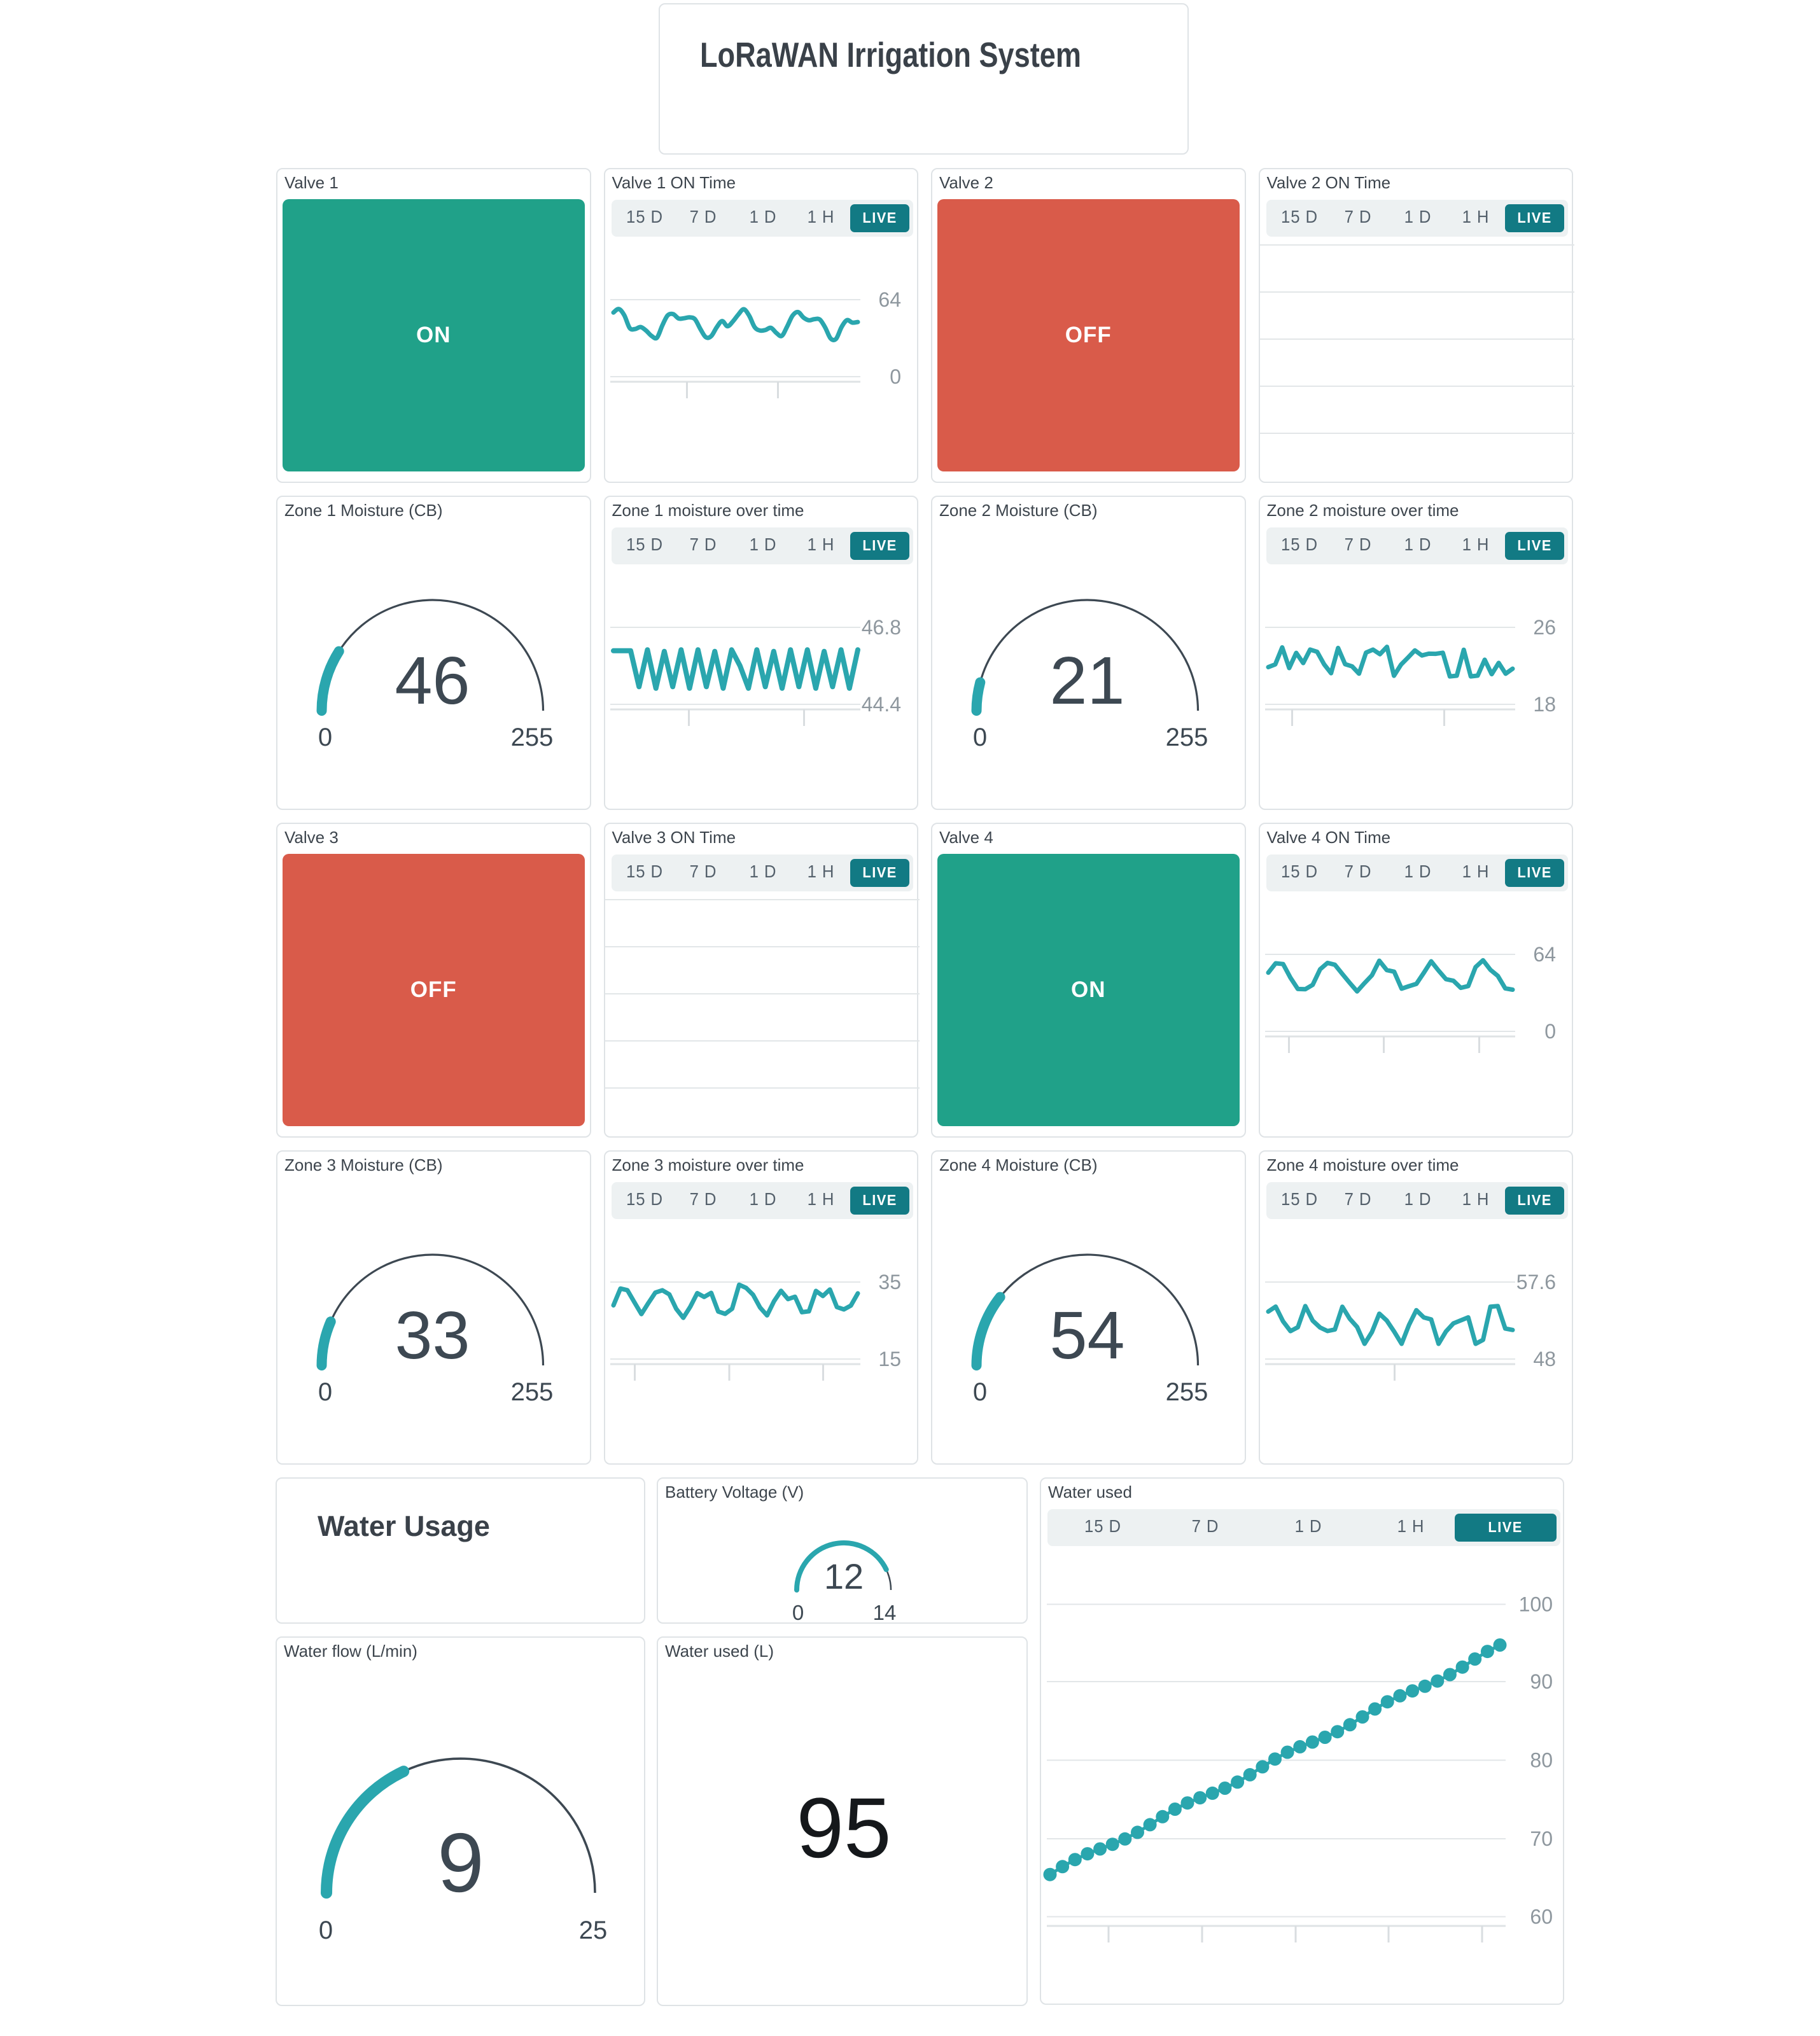 The height and width of the screenshot is (2036, 1820). Describe the element at coordinates (1541, 1838) in the screenshot. I see `svg-text: 70` at that location.